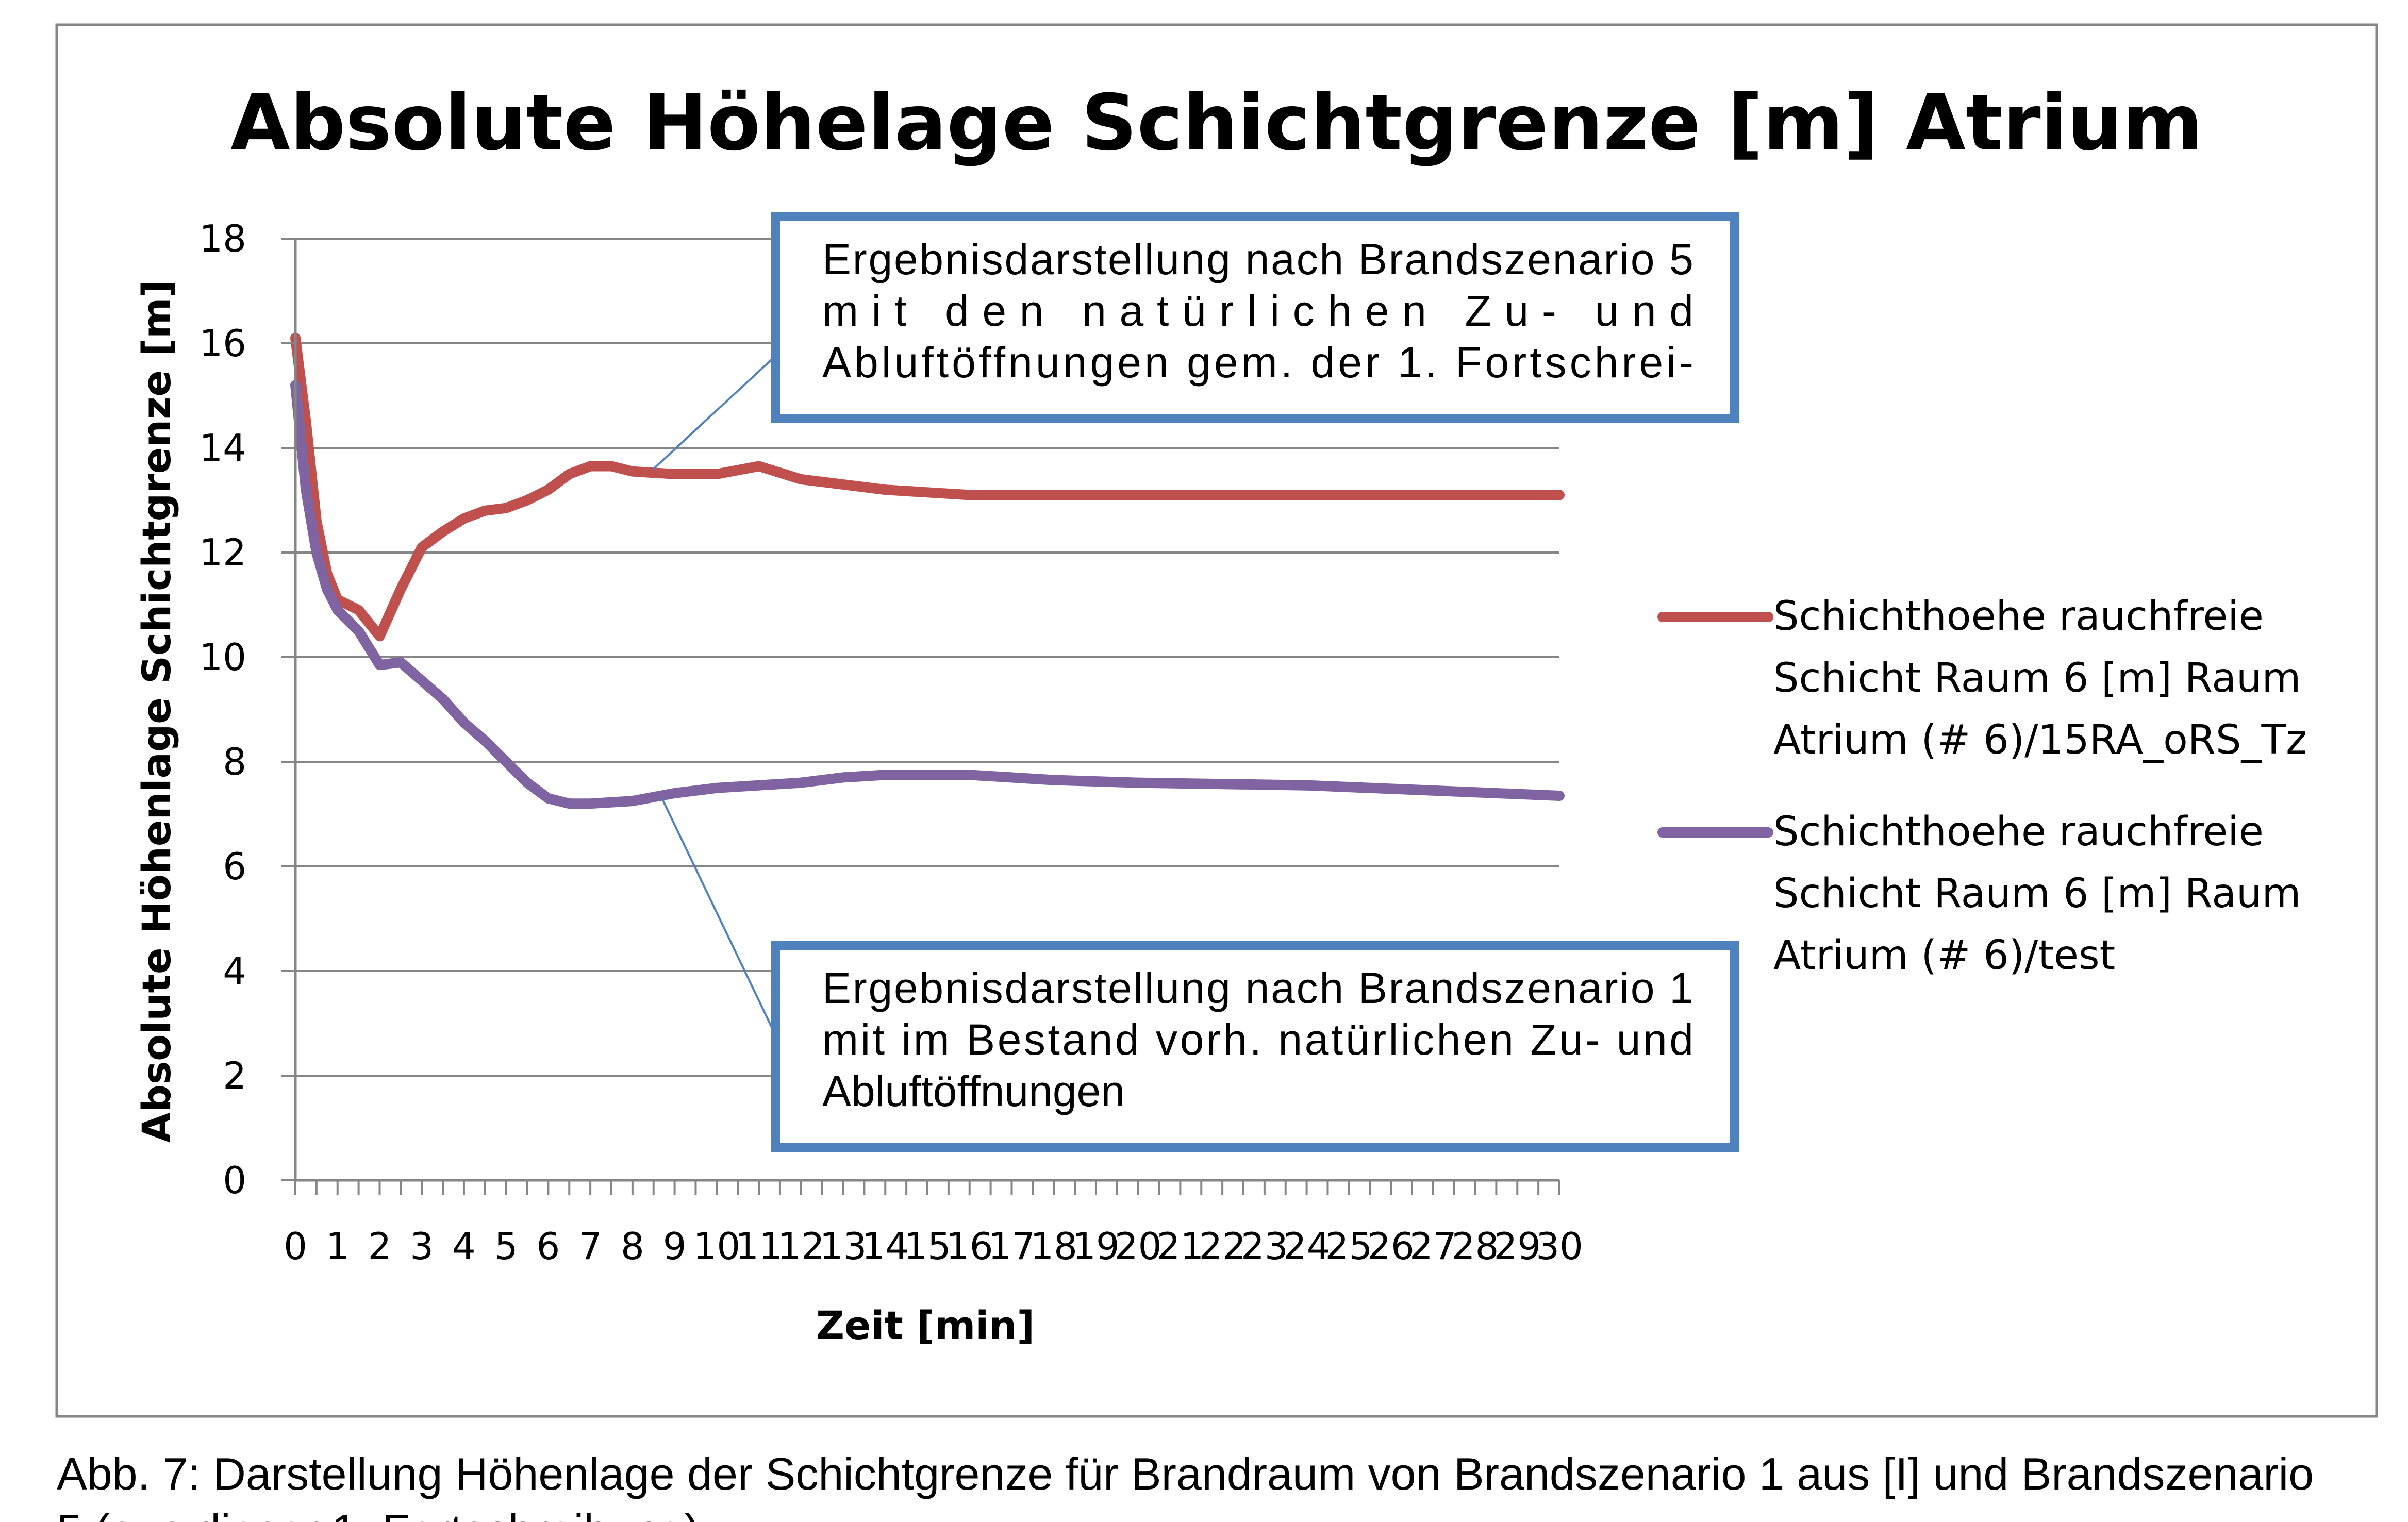 The width and height of the screenshot is (2408, 1522). I want to click on x-tick-label-9: 9, so click(675, 1246).